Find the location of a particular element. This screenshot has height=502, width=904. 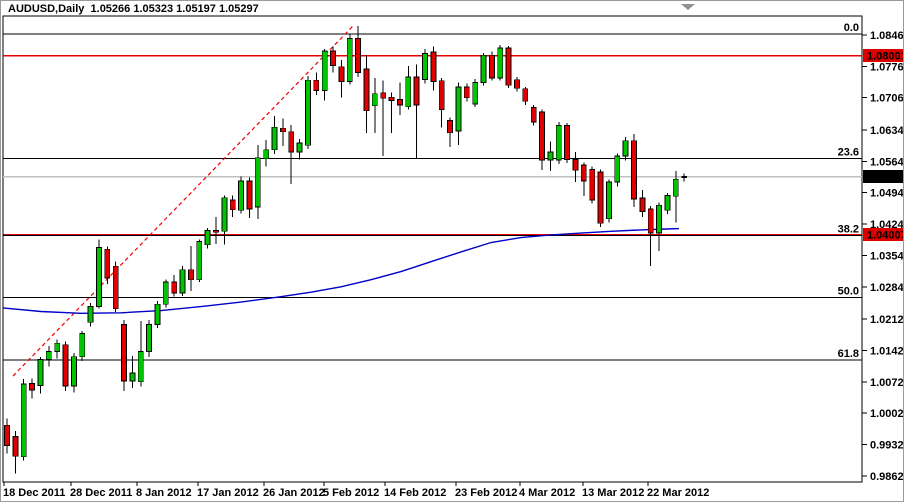

fib-level-label: 0.0 is located at coordinates (851, 28).